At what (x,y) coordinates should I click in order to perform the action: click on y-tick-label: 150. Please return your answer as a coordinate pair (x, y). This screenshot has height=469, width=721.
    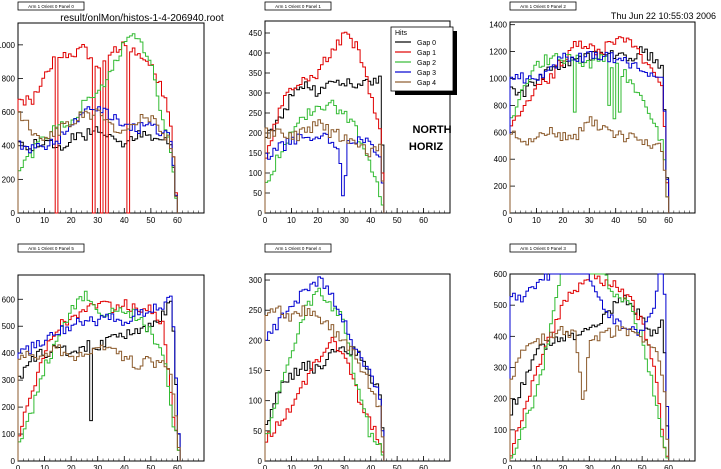
    Looking at the image, I should click on (256, 153).